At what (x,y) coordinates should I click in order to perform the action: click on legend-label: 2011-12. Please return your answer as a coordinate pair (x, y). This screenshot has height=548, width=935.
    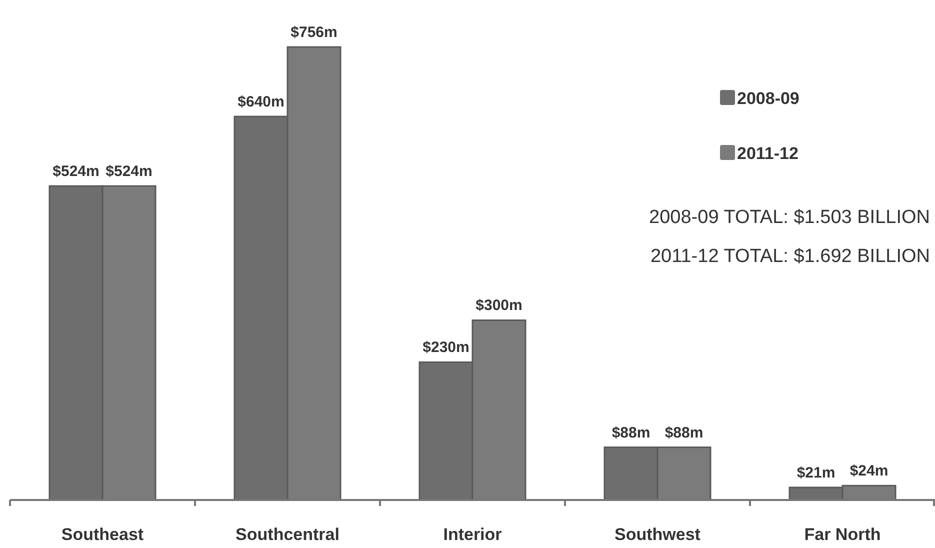
    Looking at the image, I should click on (767, 153).